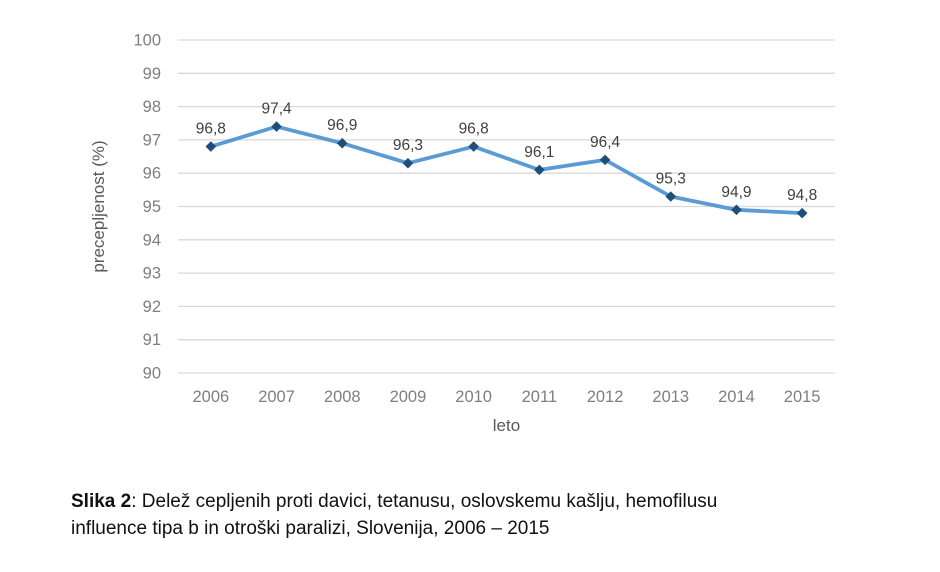 This screenshot has width=940, height=572. I want to click on y-tick-label: 91, so click(152, 340).